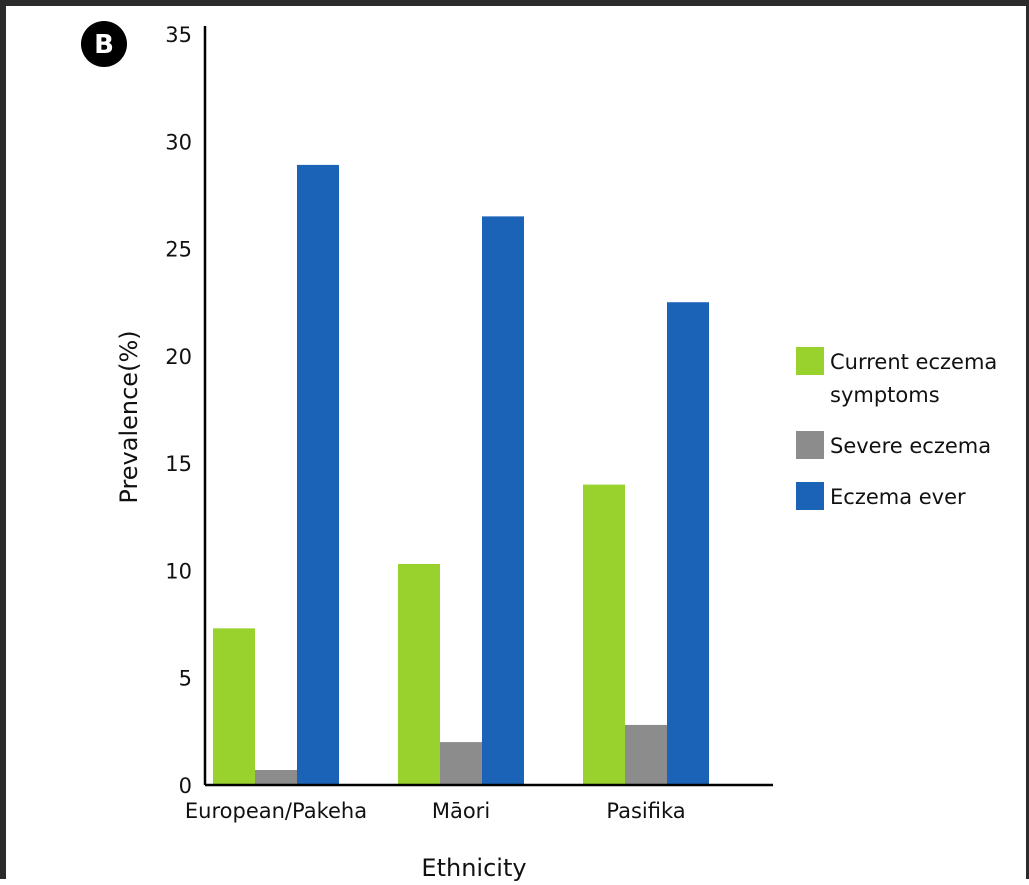 This screenshot has width=1029, height=885. Describe the element at coordinates (461, 811) in the screenshot. I see `x-tick-label-1: Māori` at that location.